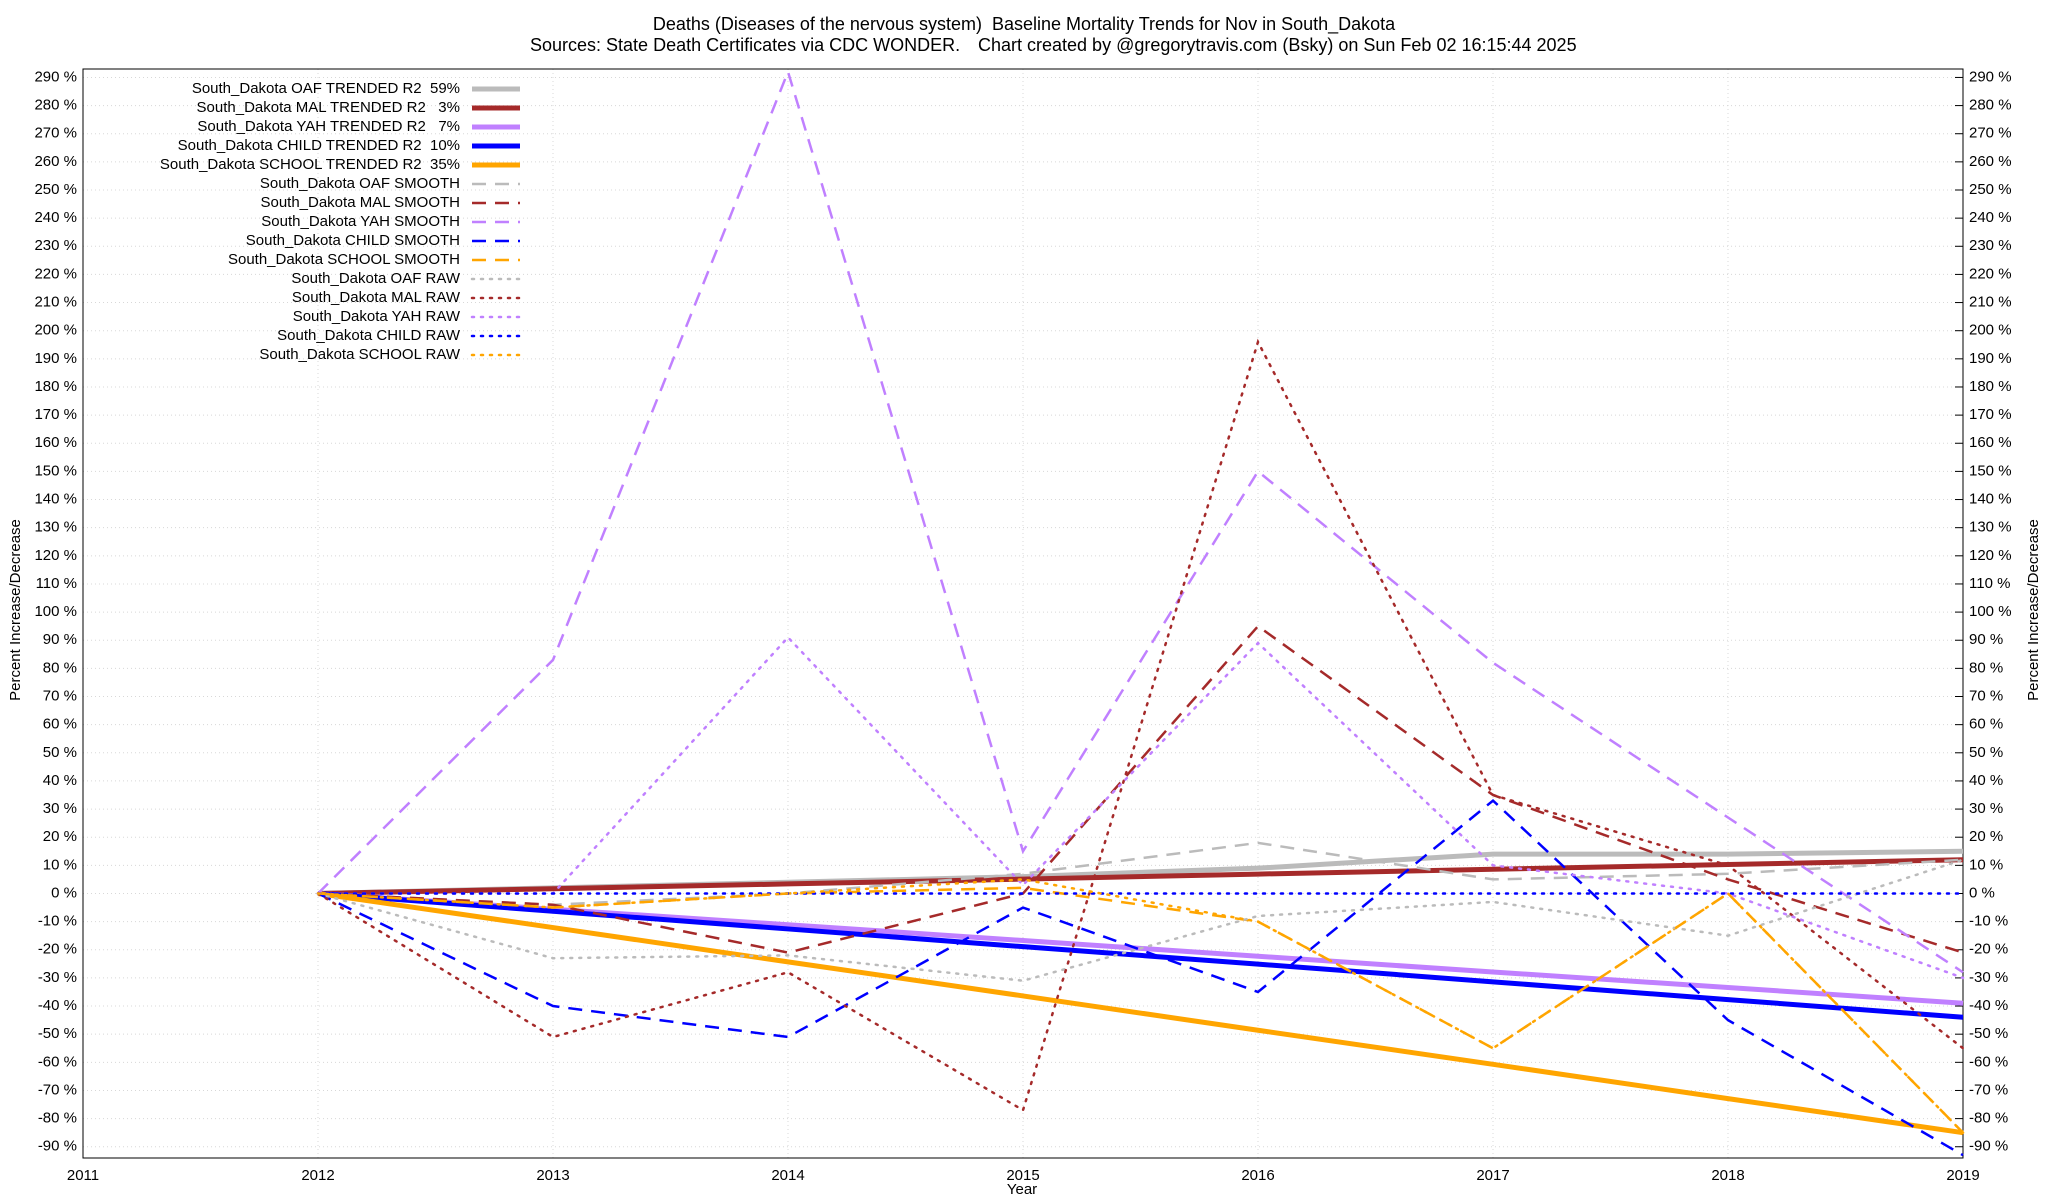 The height and width of the screenshot is (1200, 2048). I want to click on y2-tick-label: 270 %, so click(1990, 133).